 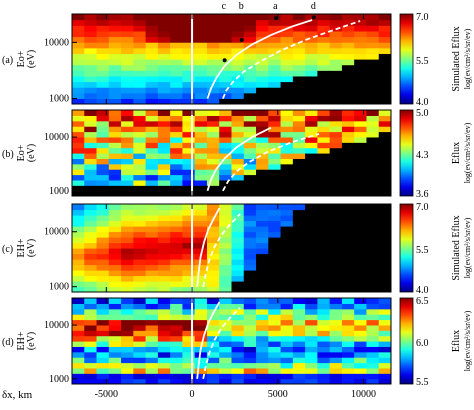 What do you see at coordinates (259, 59) in the screenshot?
I see `solid-curve` at bounding box center [259, 59].